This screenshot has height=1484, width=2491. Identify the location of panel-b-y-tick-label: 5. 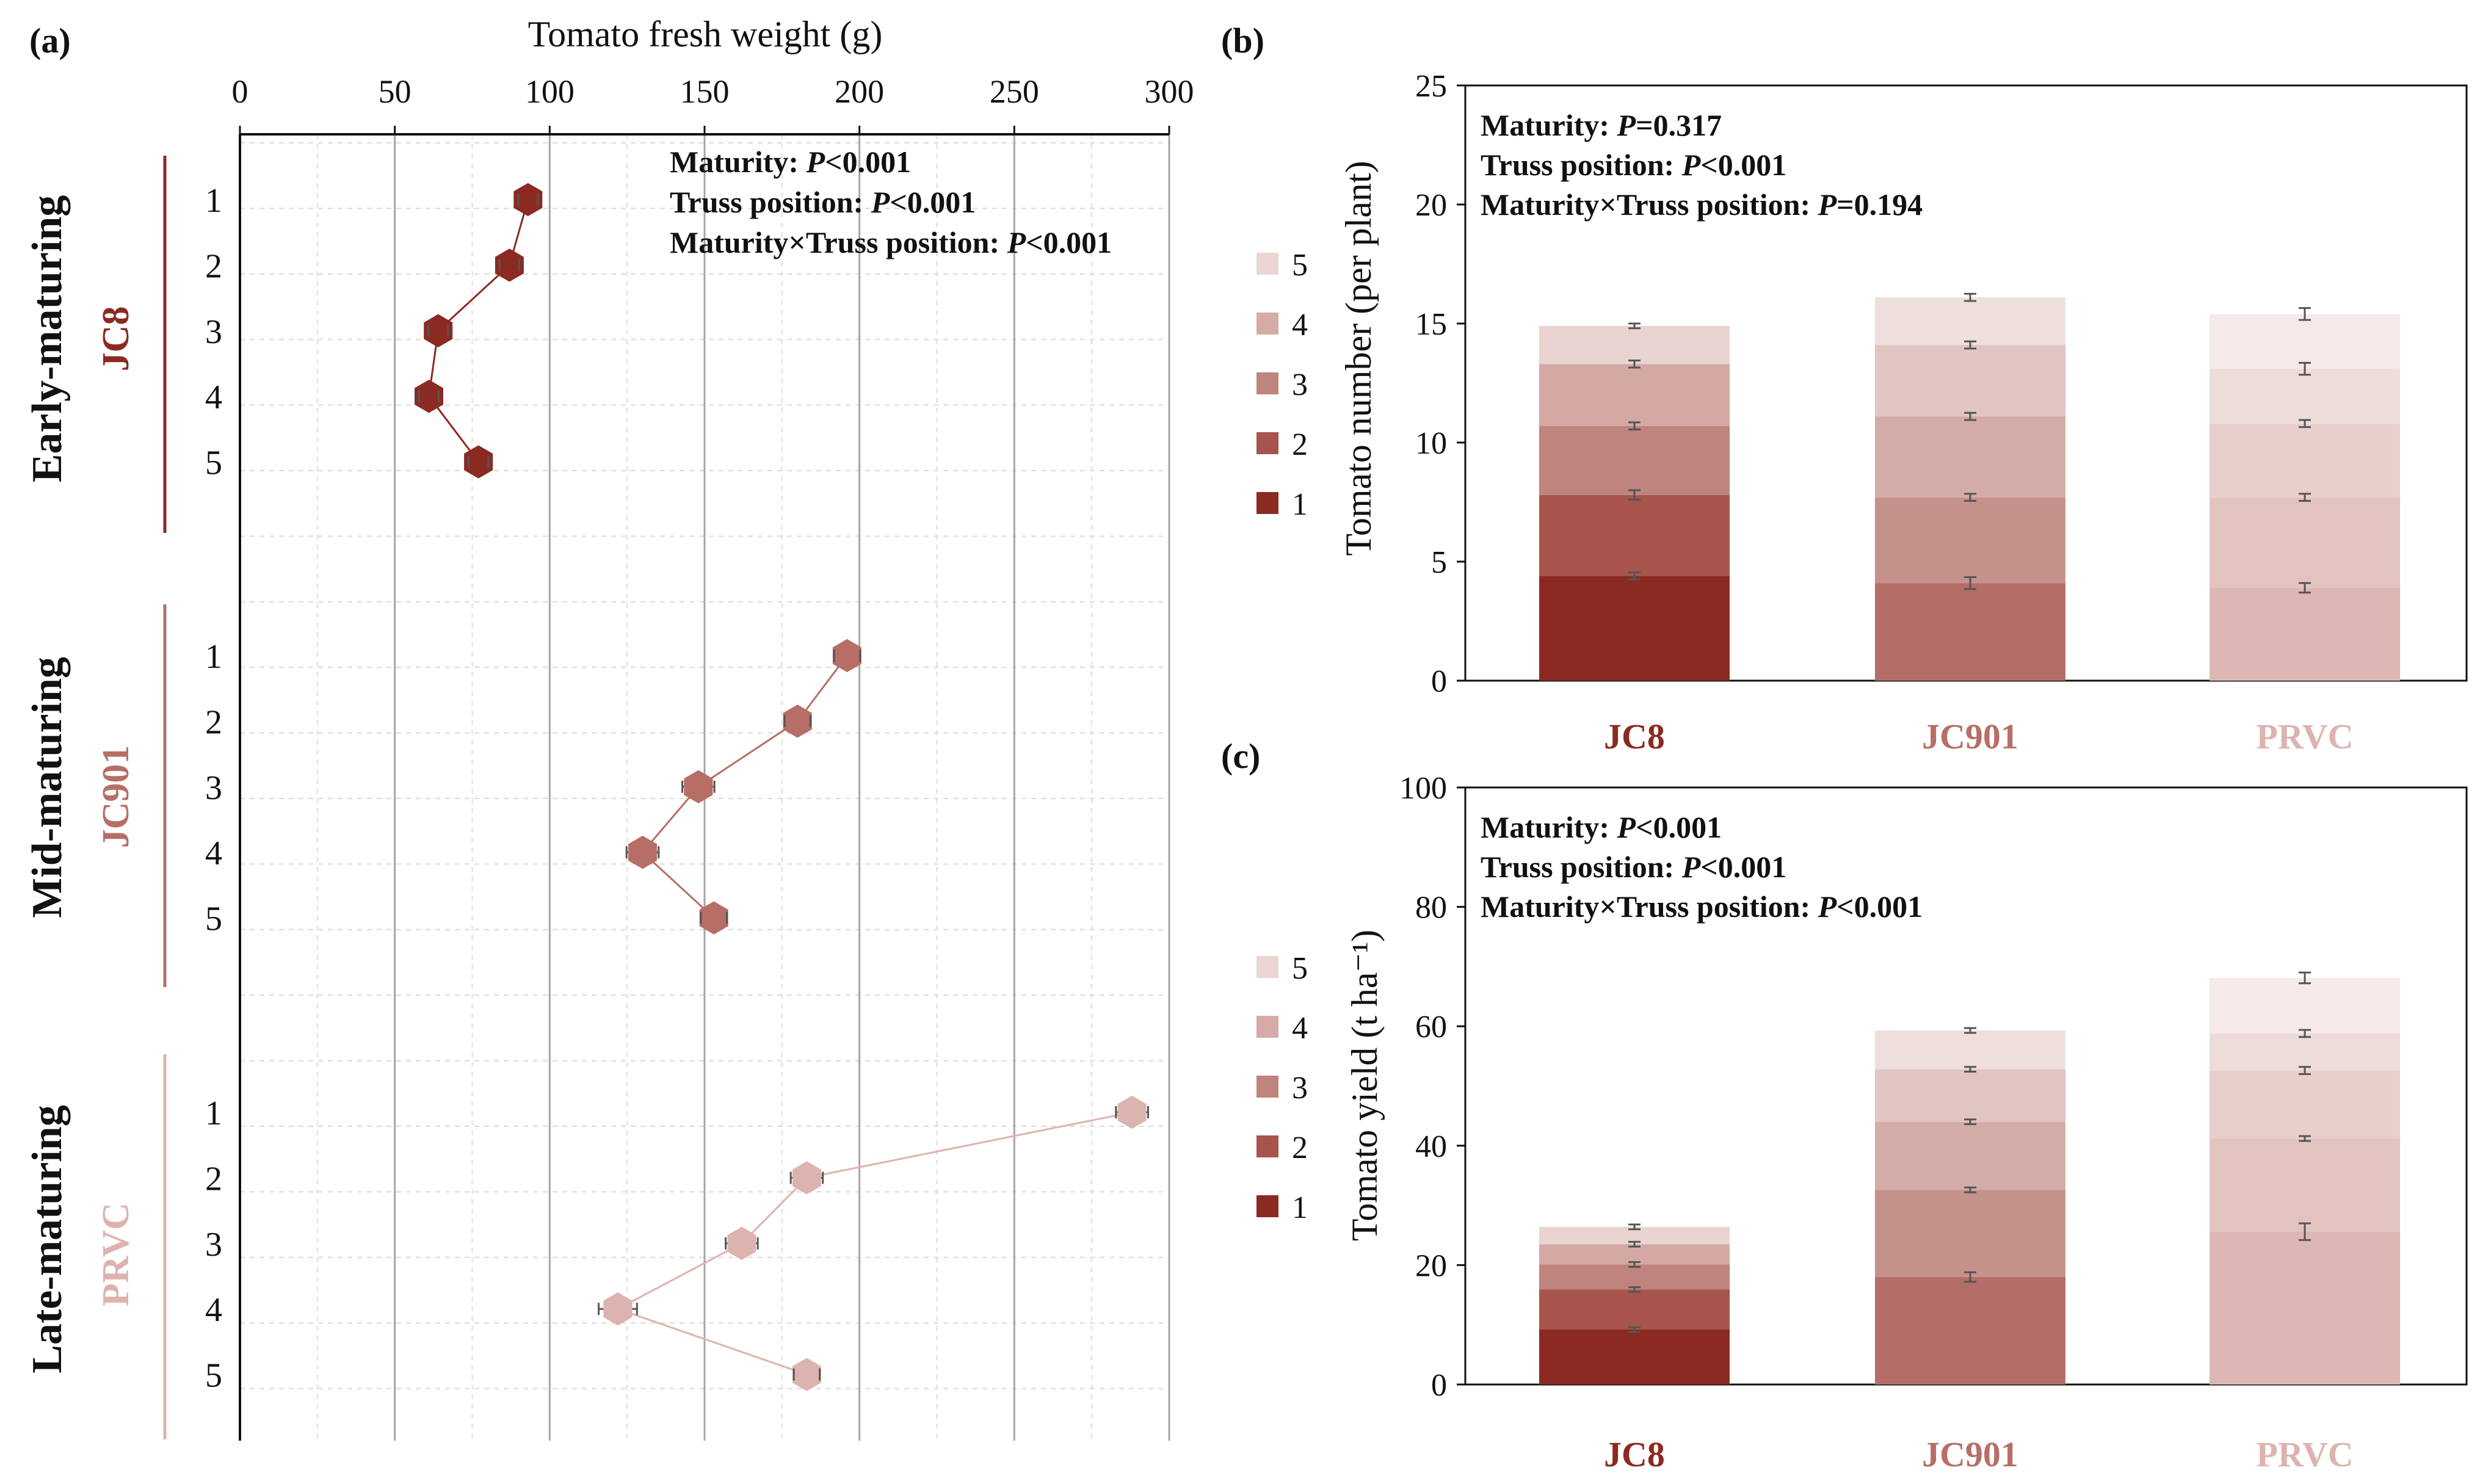
(1439, 563).